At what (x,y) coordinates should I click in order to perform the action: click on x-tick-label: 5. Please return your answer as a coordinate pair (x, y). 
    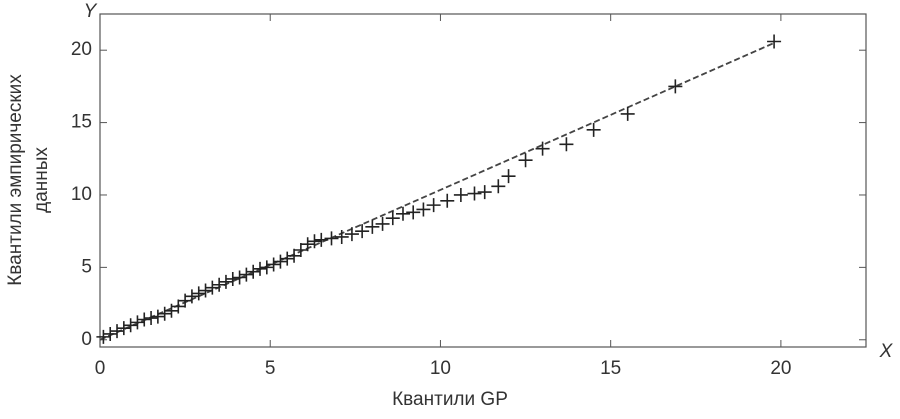
    Looking at the image, I should click on (270, 368).